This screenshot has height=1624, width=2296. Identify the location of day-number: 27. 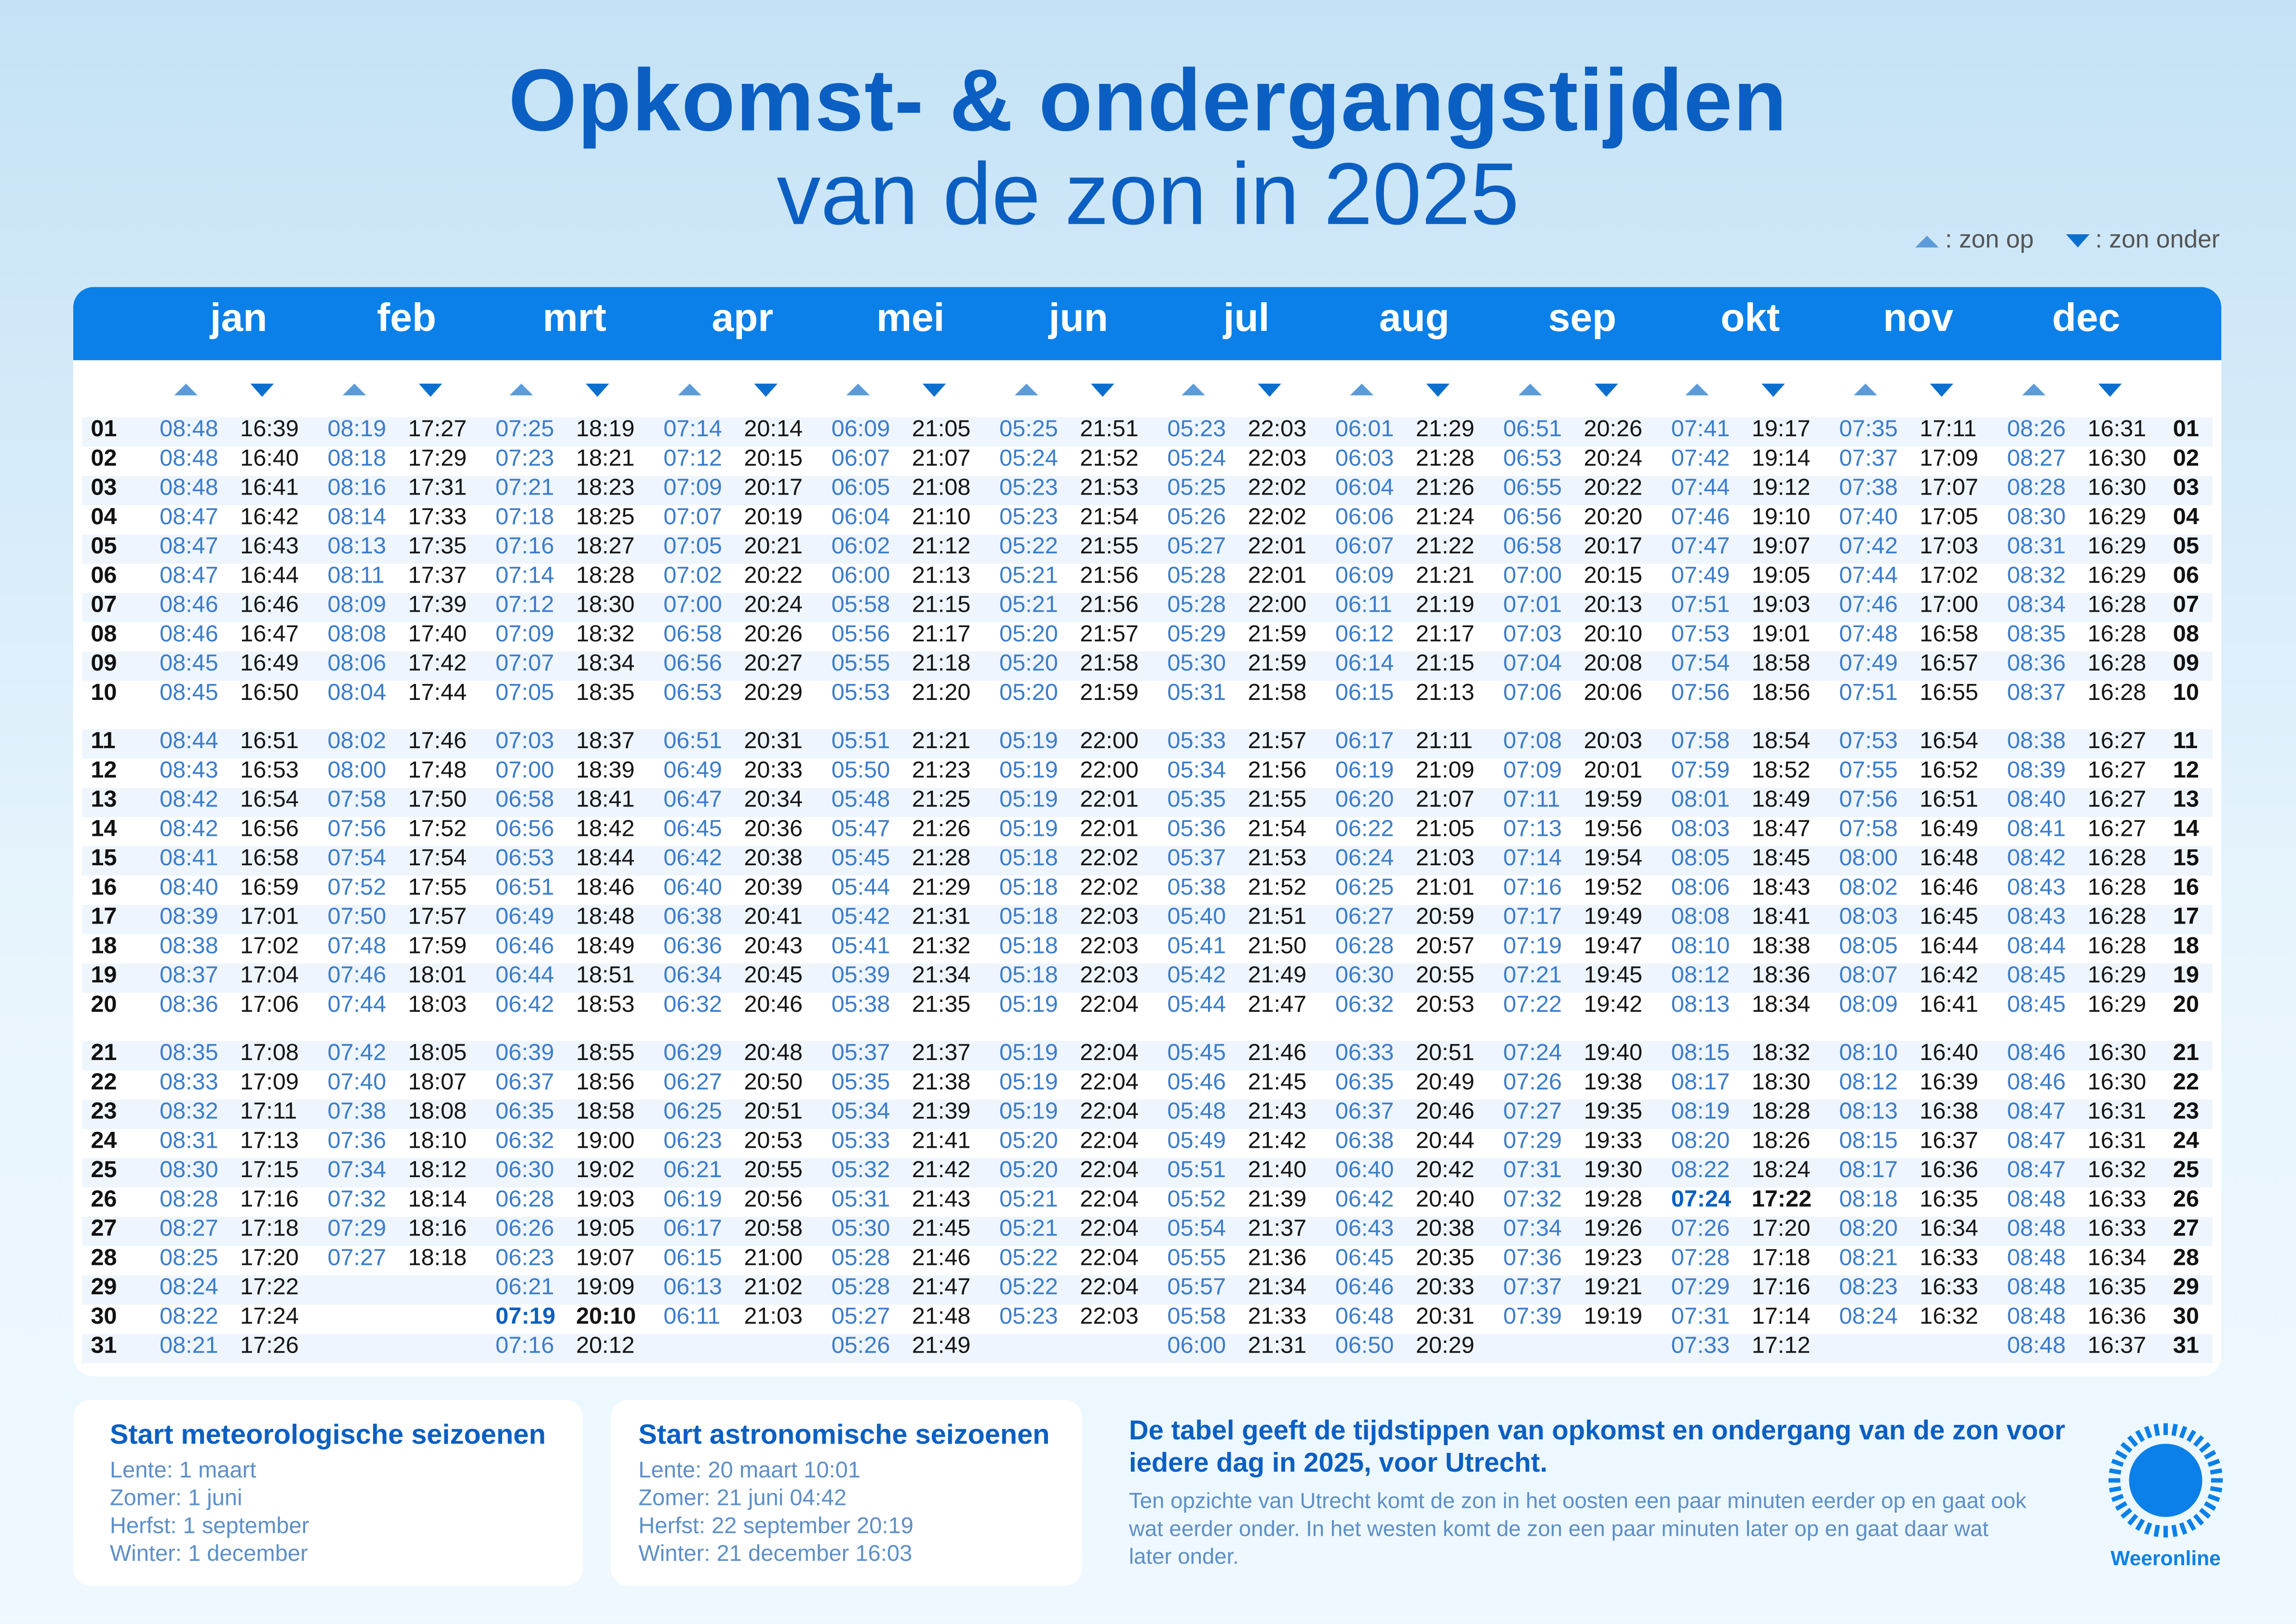
(104, 1229).